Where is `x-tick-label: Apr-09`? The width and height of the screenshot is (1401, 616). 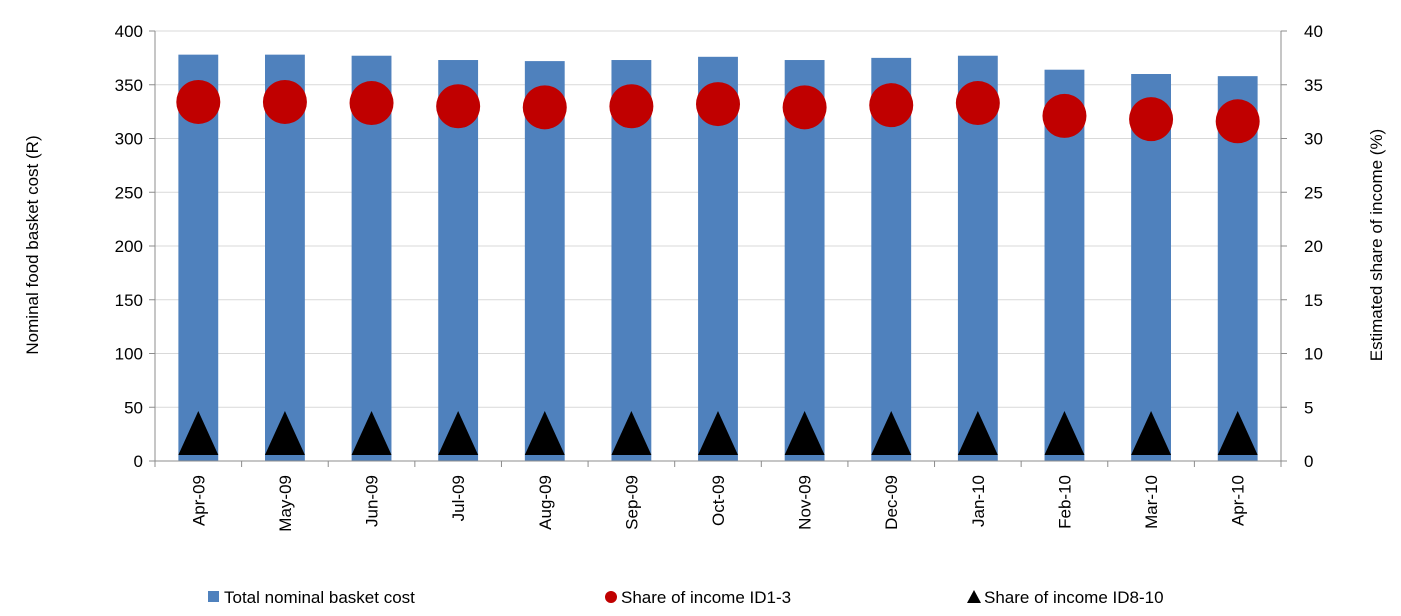 x-tick-label: Apr-09 is located at coordinates (198, 500).